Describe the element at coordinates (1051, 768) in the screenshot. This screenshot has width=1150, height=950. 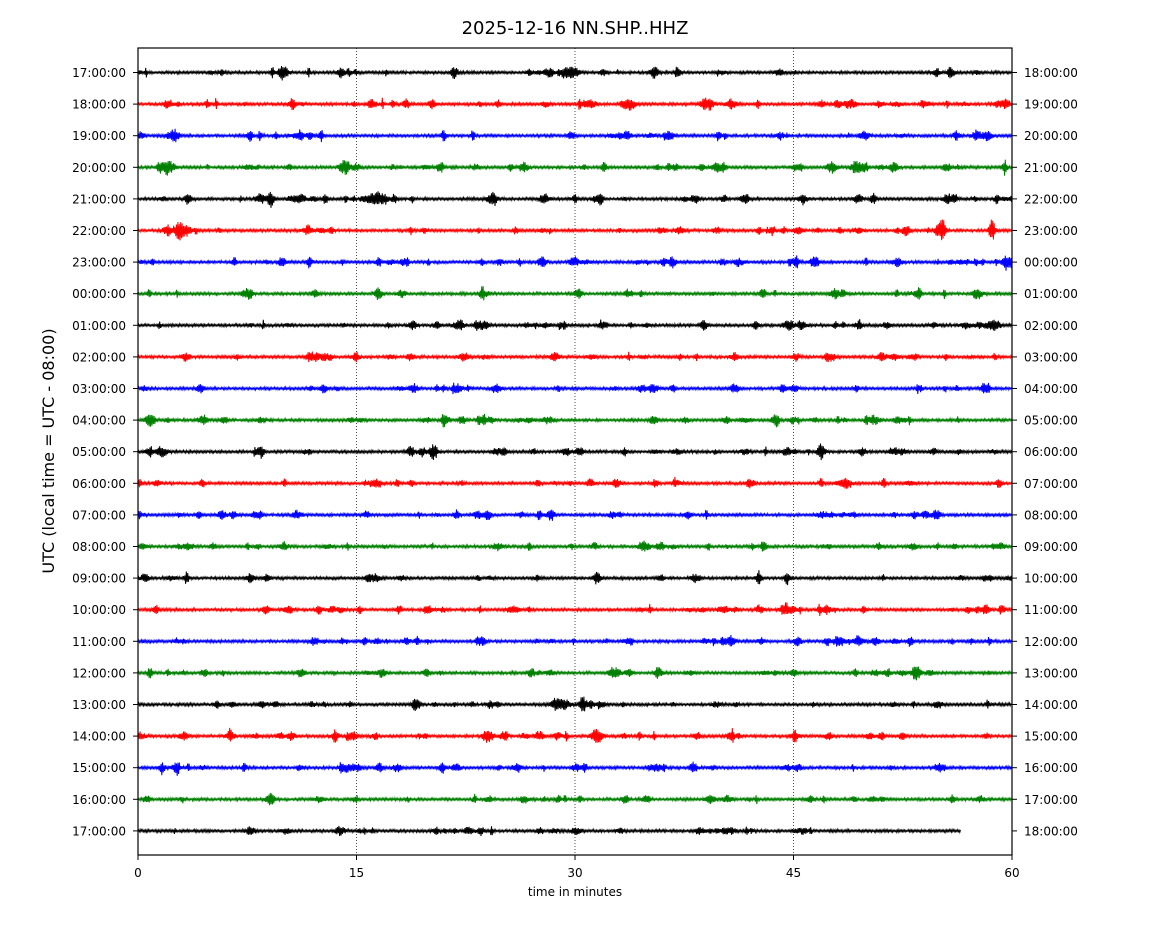
I see `y-tick-label-right: 16:00:00` at that location.